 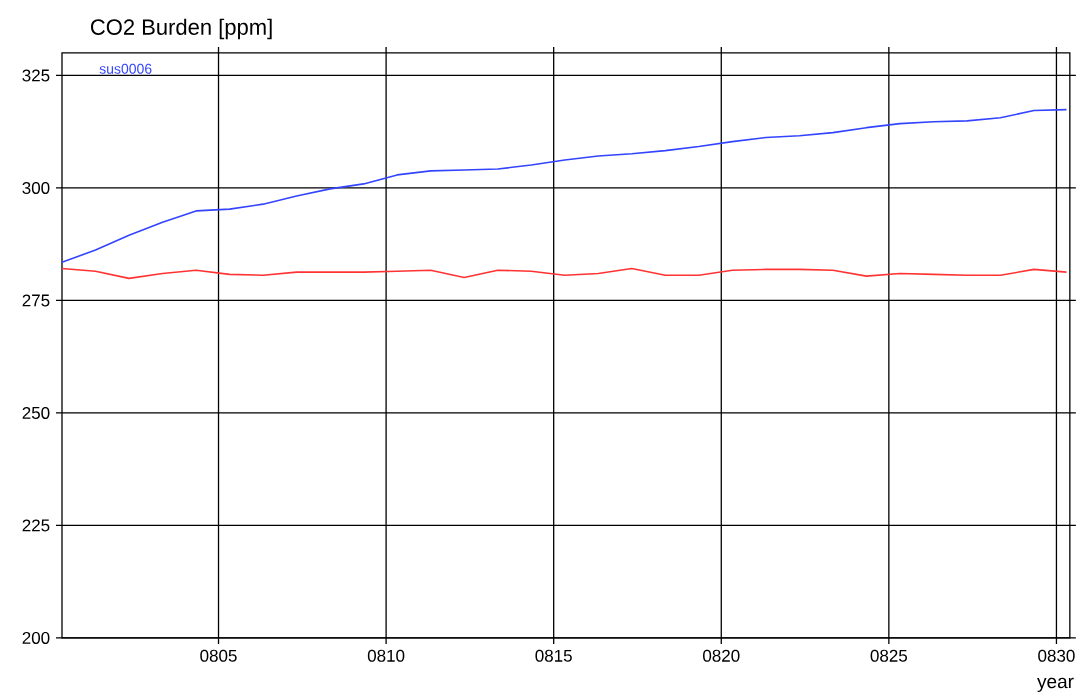 I want to click on x-tick-label: 0810, so click(x=386, y=655).